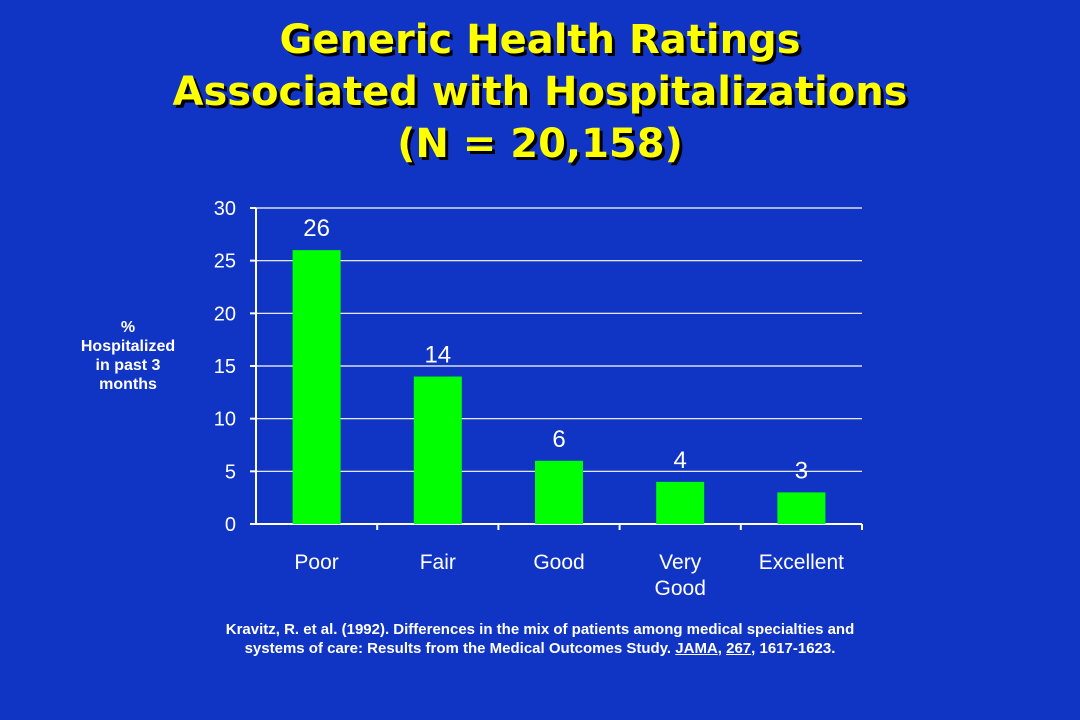  I want to click on y-tick-label-5: 5, so click(230, 472).